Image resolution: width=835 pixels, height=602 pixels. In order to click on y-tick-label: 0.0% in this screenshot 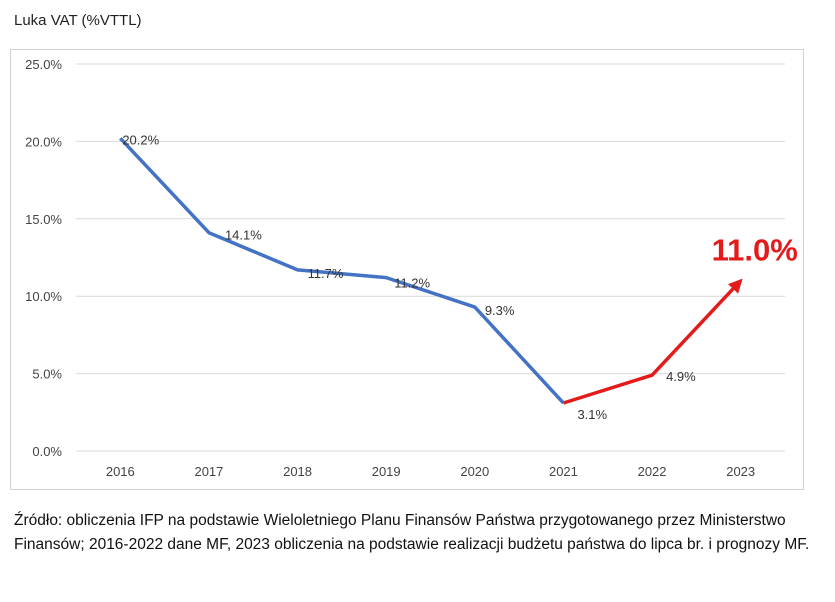, I will do `click(47, 451)`.